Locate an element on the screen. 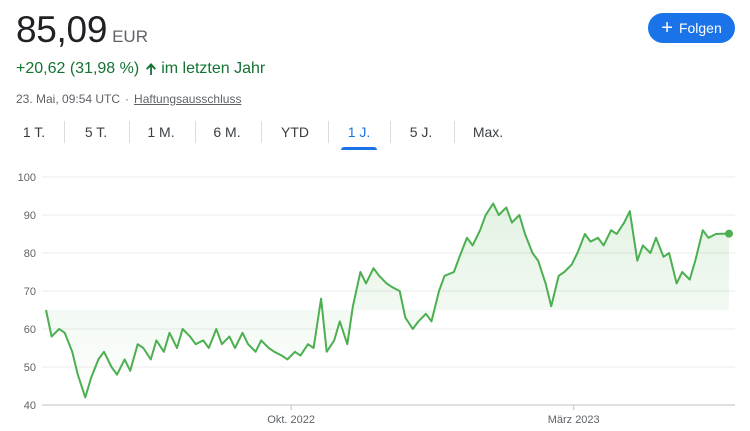 The image size is (750, 431). y-tick-label: 60 is located at coordinates (30, 330).